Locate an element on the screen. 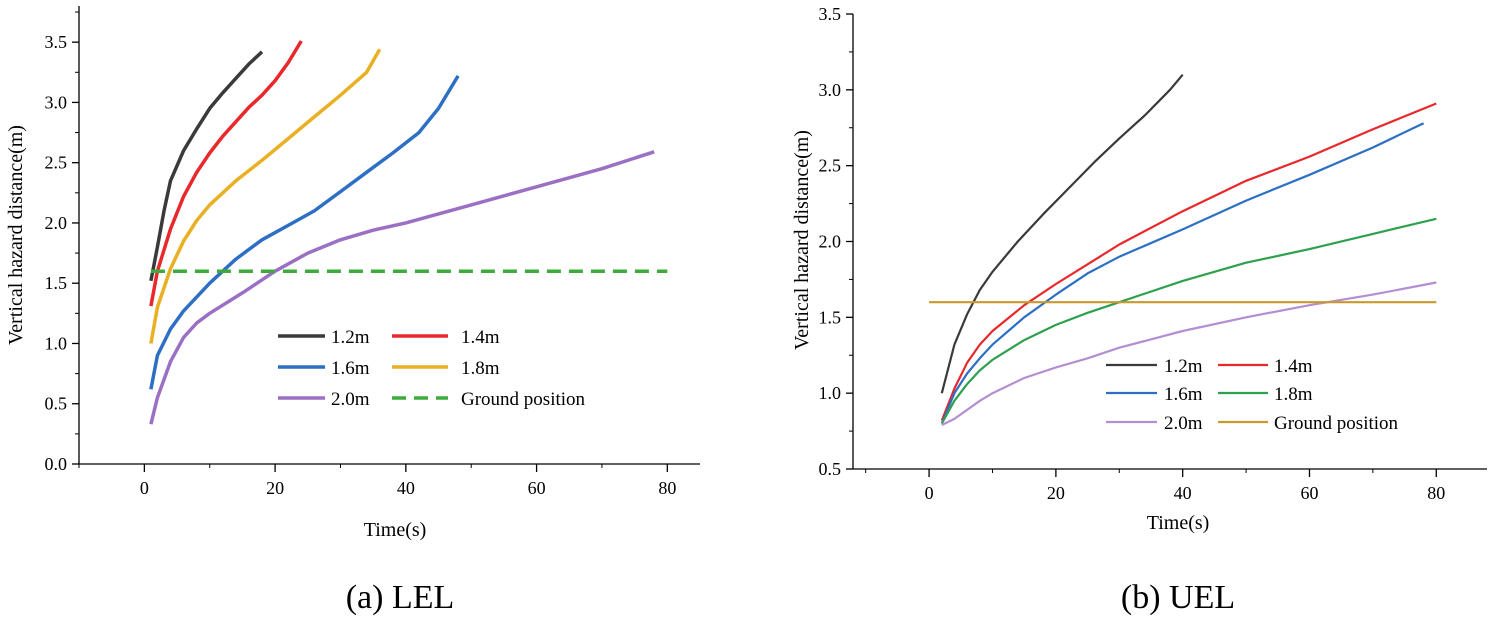 Image resolution: width=1500 pixels, height=618 pixels. series-line-1-4m is located at coordinates (226, 173).